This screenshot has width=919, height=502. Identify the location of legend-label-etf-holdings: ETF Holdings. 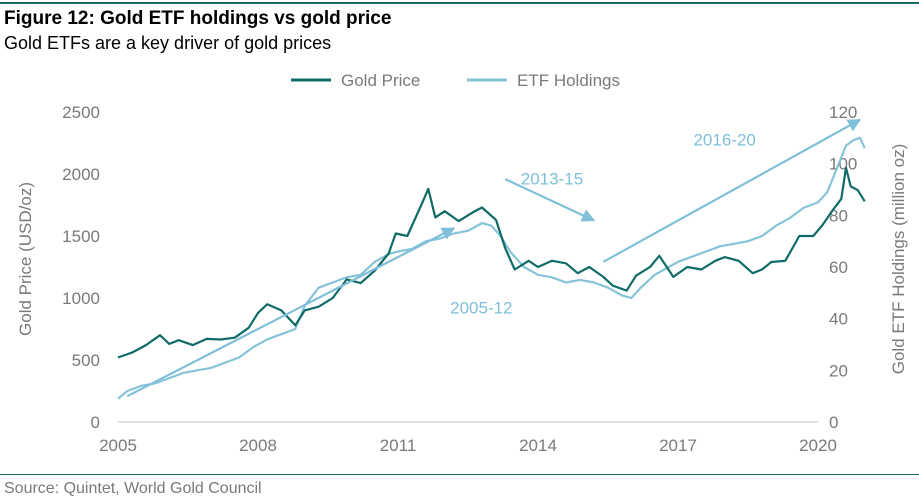
(568, 80).